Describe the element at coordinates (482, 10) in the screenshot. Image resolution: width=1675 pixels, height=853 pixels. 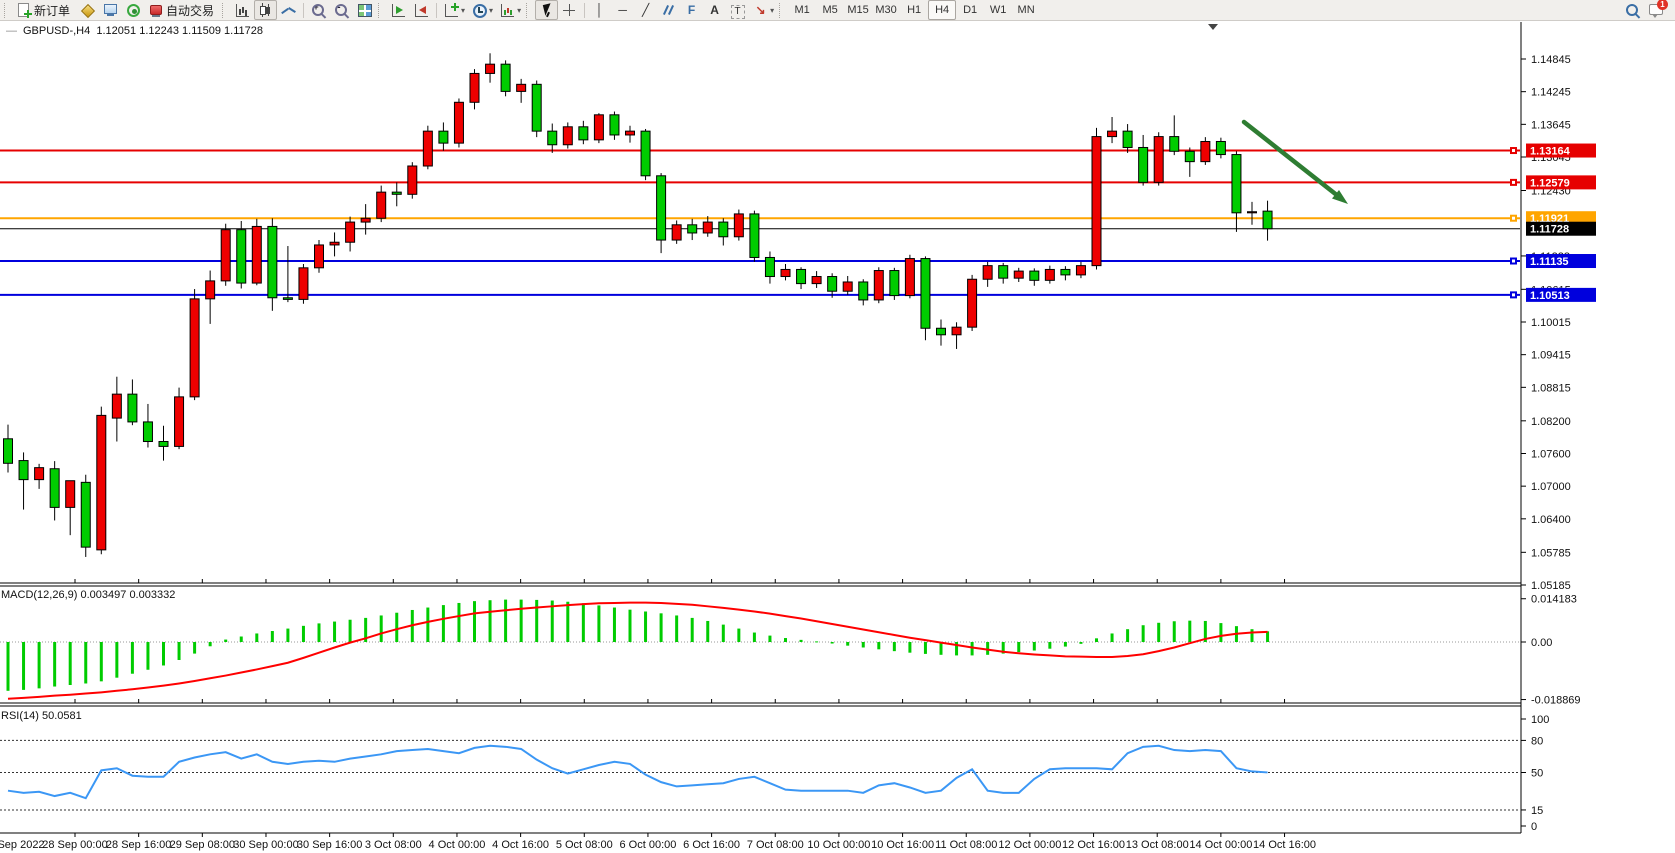
I see `periods-button: ▾` at that location.